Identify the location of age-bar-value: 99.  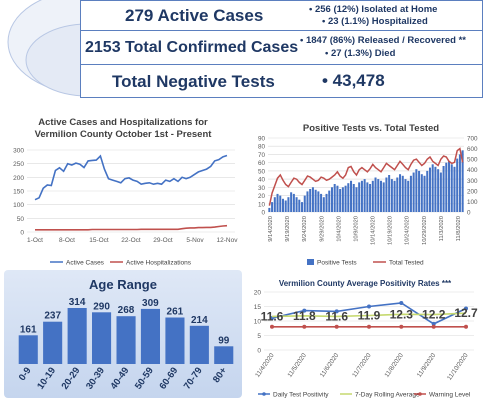
(224, 340).